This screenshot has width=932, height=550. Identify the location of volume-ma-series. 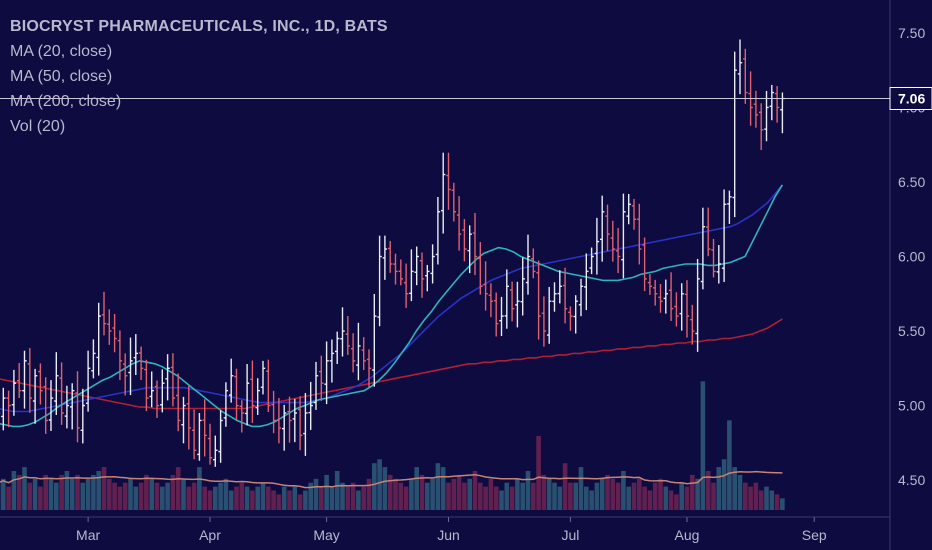
(391, 479).